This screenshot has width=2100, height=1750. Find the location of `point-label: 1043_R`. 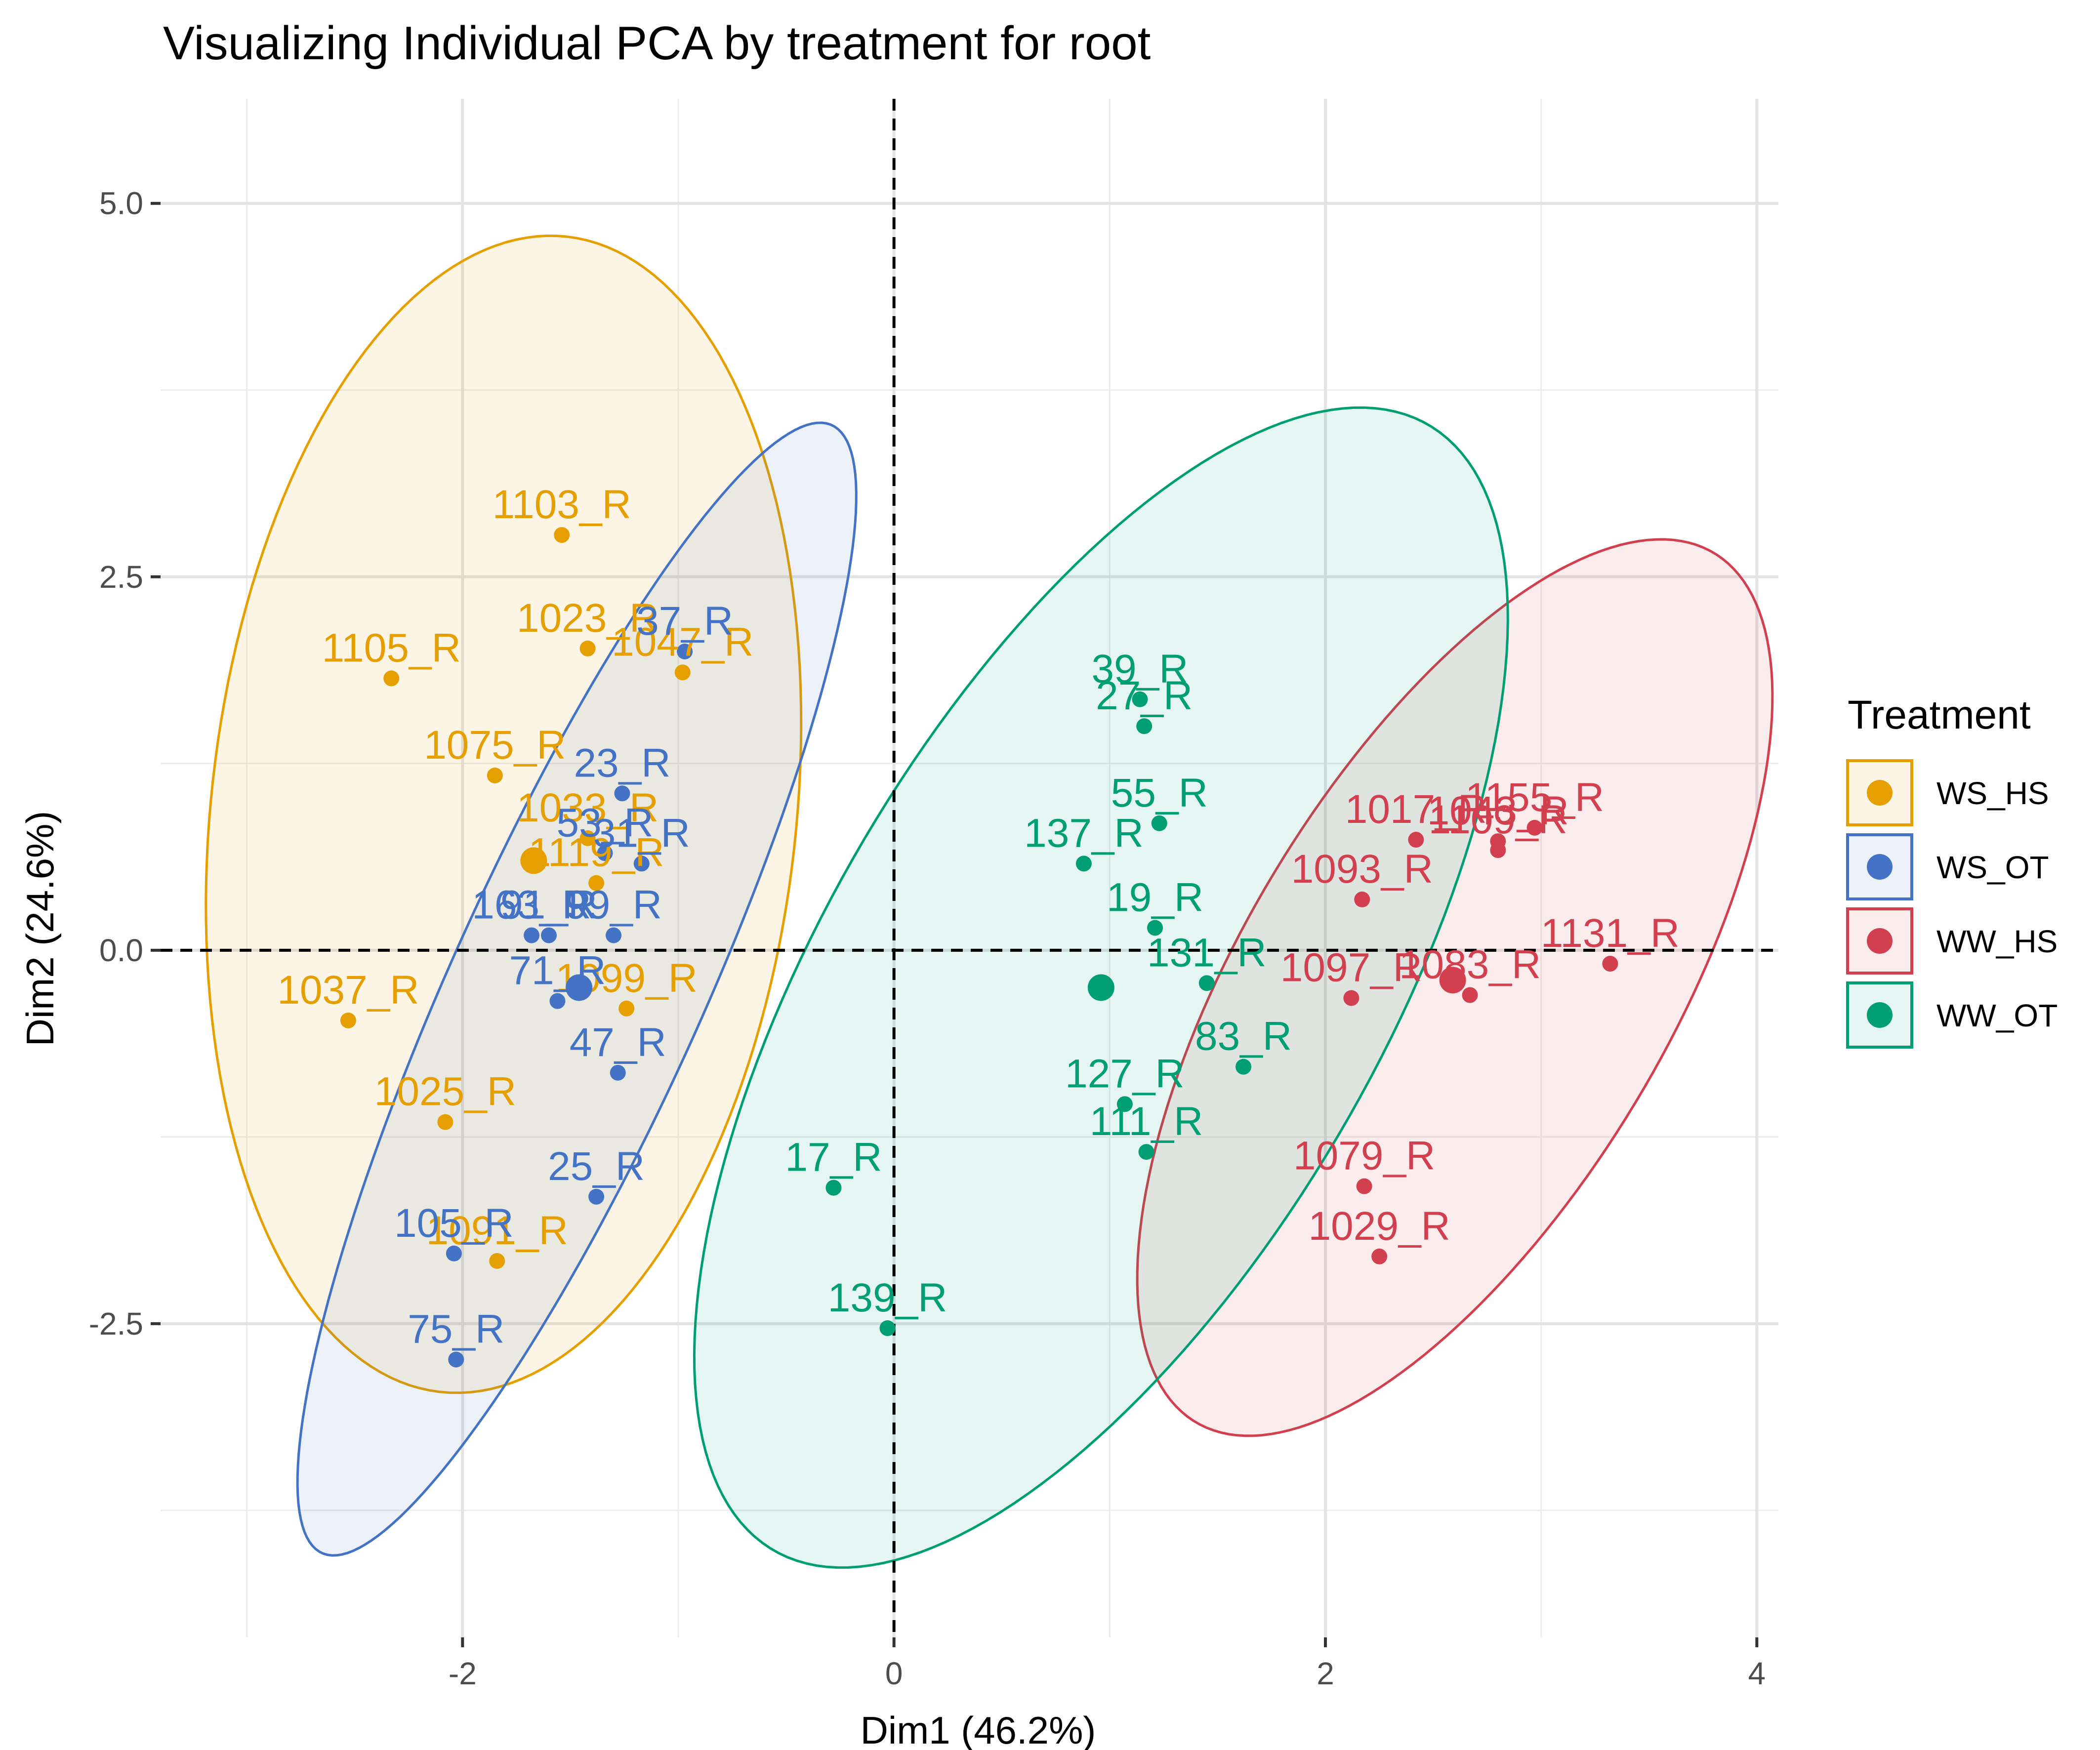

point-label: 1043_R is located at coordinates (1498, 810).